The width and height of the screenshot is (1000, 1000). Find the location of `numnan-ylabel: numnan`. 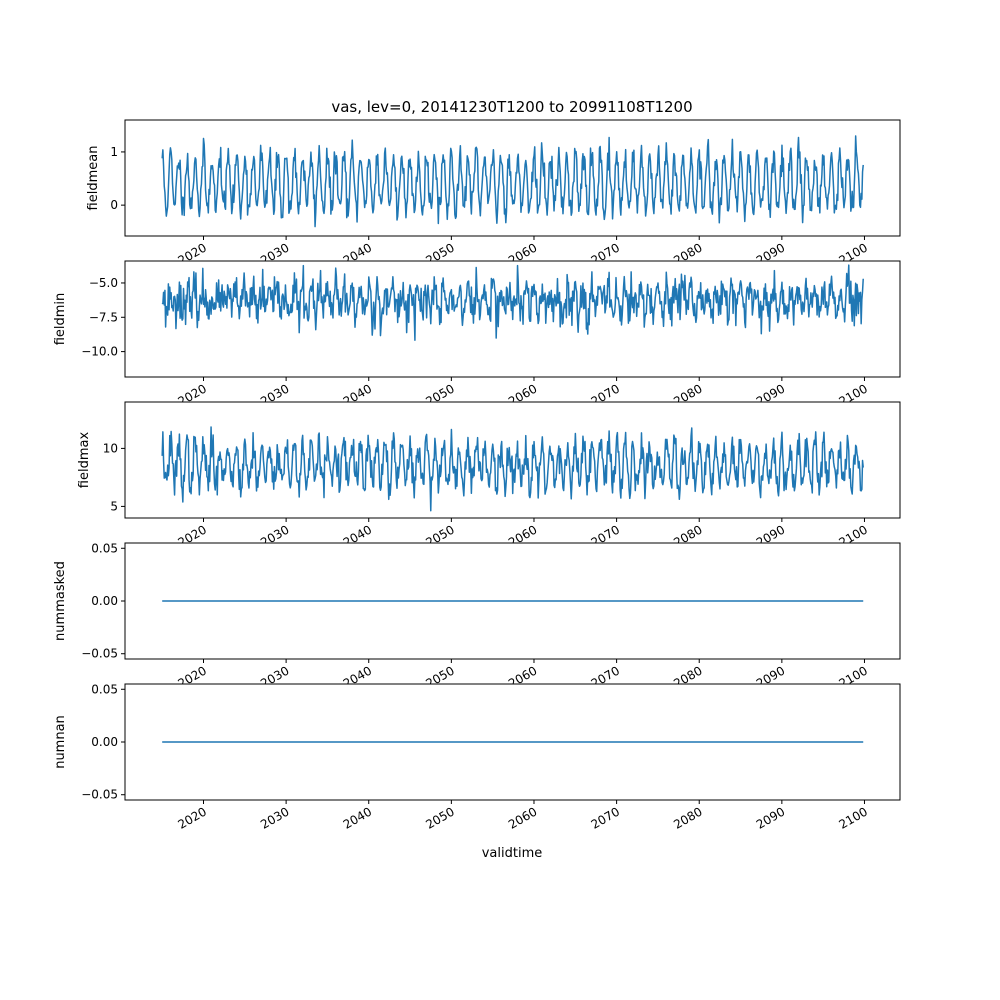

numnan-ylabel: numnan is located at coordinates (60, 742).